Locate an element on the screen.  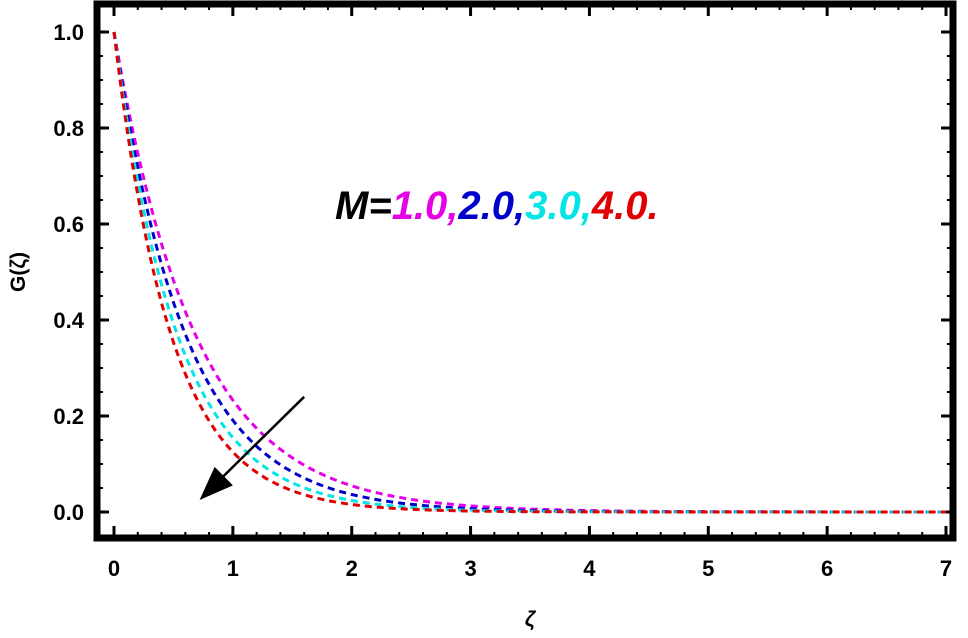
y-tick-label: 0.6 is located at coordinates (68, 224).